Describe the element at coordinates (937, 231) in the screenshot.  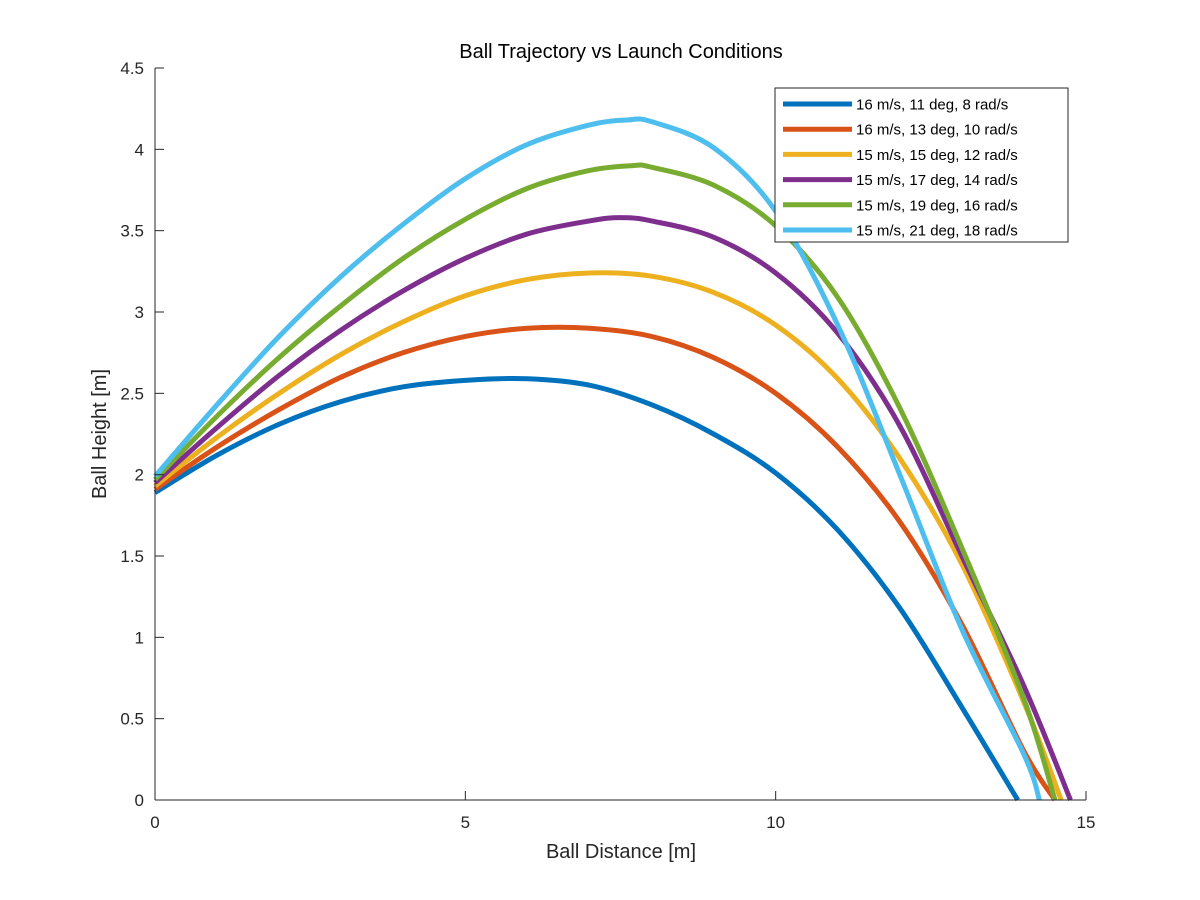
I see `legend-label: 15 m/s, 21 deg, 18 rad/s` at that location.